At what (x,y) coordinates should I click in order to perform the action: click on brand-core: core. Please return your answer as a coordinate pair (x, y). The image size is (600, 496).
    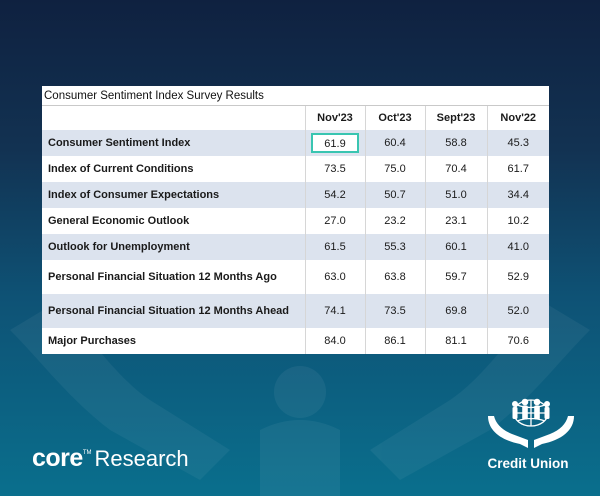
    Looking at the image, I should click on (57, 458).